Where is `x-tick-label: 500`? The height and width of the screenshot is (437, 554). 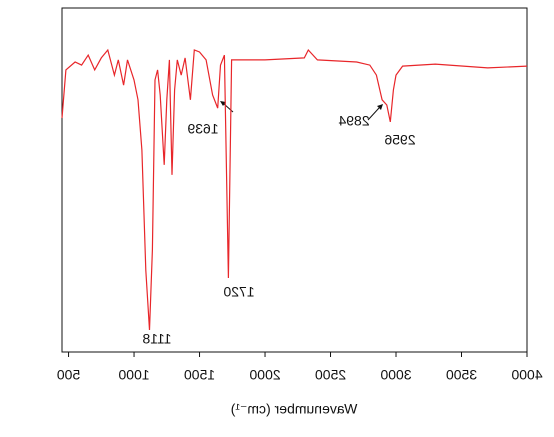 x-tick-label: 500 is located at coordinates (69, 375).